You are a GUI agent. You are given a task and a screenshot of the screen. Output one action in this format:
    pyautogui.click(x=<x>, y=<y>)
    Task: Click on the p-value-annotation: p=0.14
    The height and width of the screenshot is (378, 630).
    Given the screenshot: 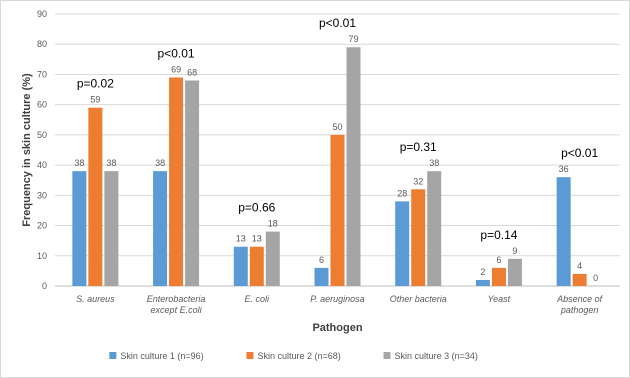 What is the action you would take?
    pyautogui.click(x=498, y=235)
    